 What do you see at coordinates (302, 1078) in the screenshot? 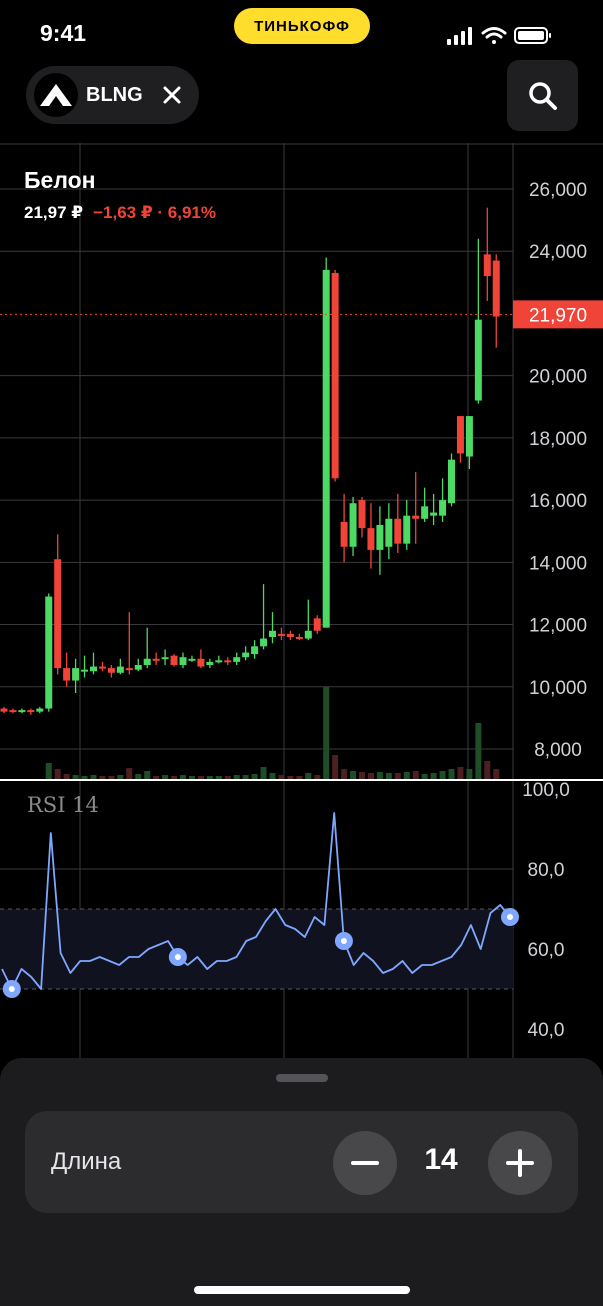
I see `sheet-grabber` at bounding box center [302, 1078].